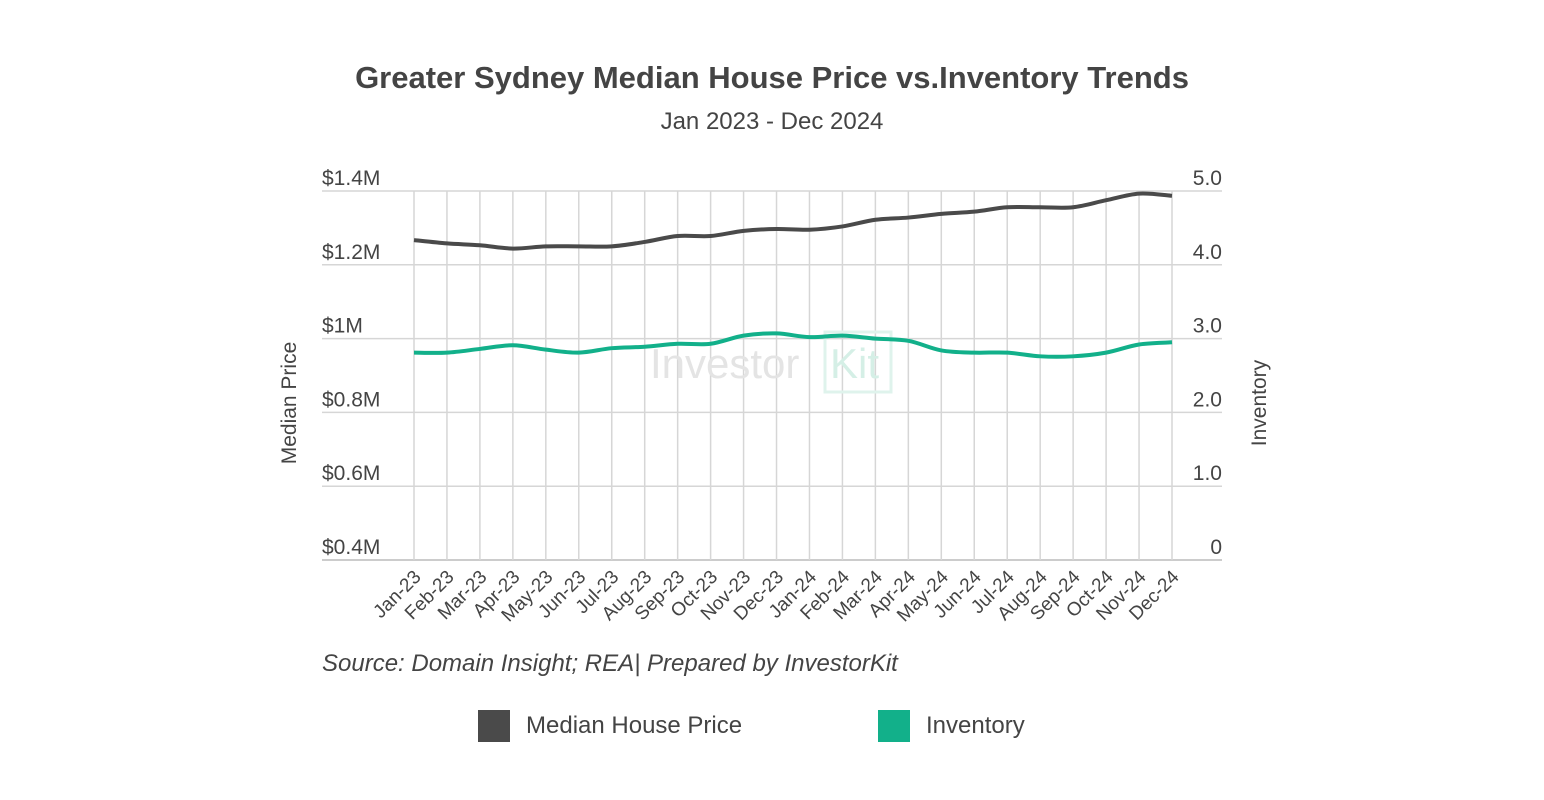  What do you see at coordinates (289, 403) in the screenshot?
I see `y-left-axis-title: Median Price` at bounding box center [289, 403].